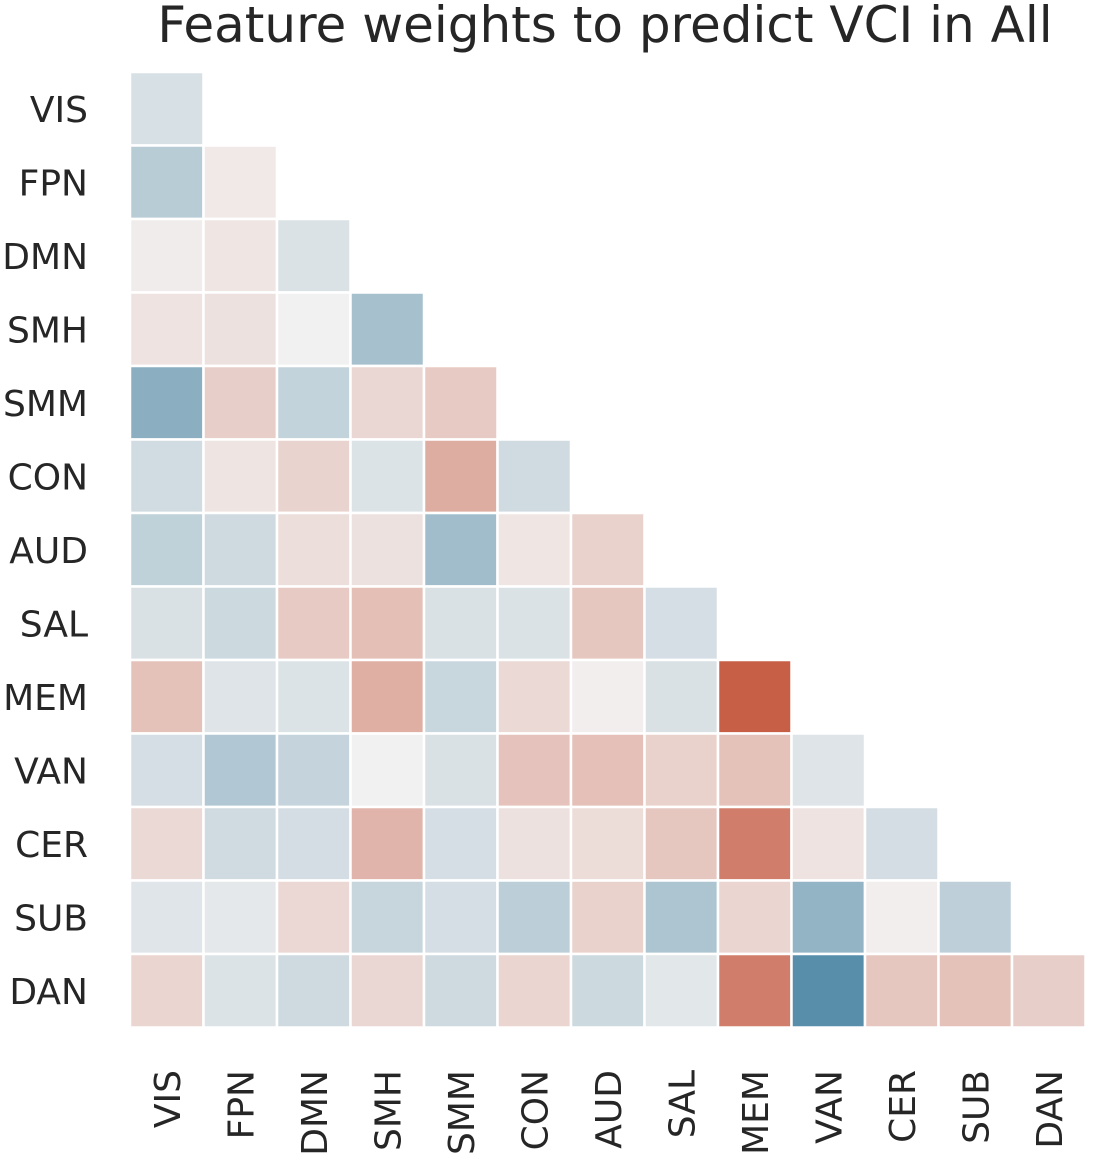  What do you see at coordinates (387, 770) in the screenshot?
I see `heatmap-cell-van-smh` at bounding box center [387, 770].